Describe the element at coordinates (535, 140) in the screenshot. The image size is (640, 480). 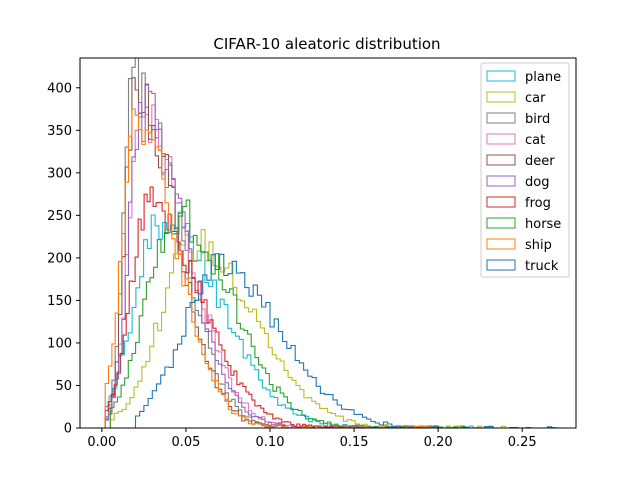
I see `legend-label-cat: cat` at that location.